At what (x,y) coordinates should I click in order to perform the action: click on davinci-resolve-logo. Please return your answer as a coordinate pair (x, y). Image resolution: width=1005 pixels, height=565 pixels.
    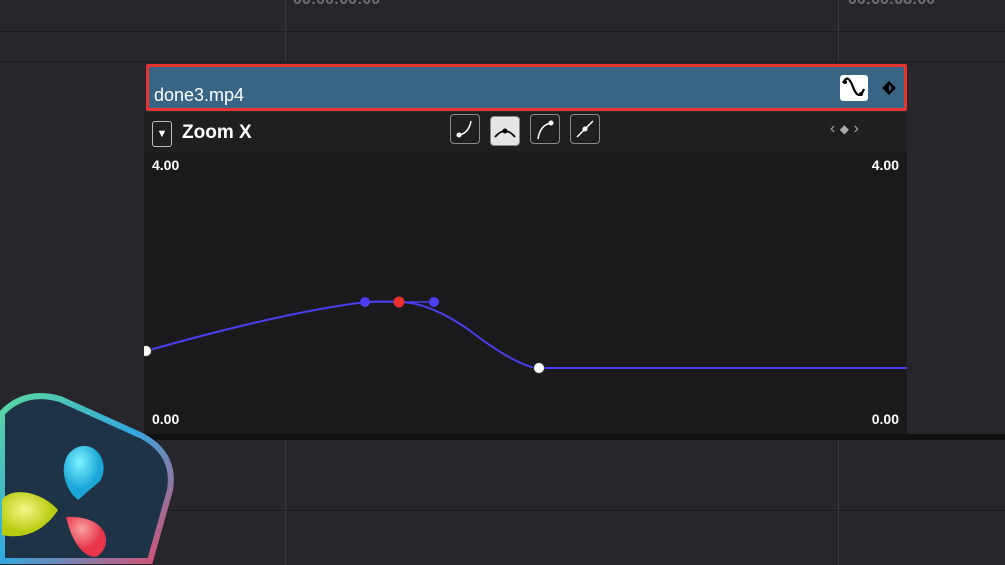
    Looking at the image, I should click on (87, 478).